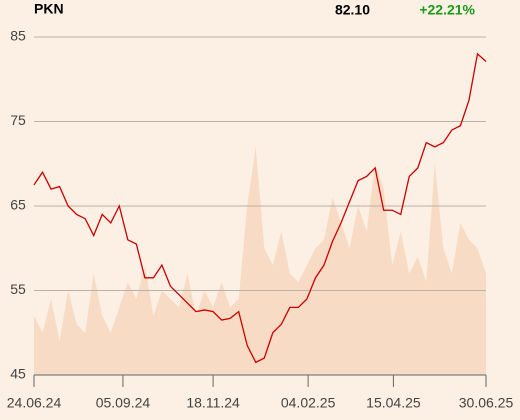 The image size is (520, 420). Describe the element at coordinates (352, 10) in the screenshot. I see `last-price: 82.10` at that location.